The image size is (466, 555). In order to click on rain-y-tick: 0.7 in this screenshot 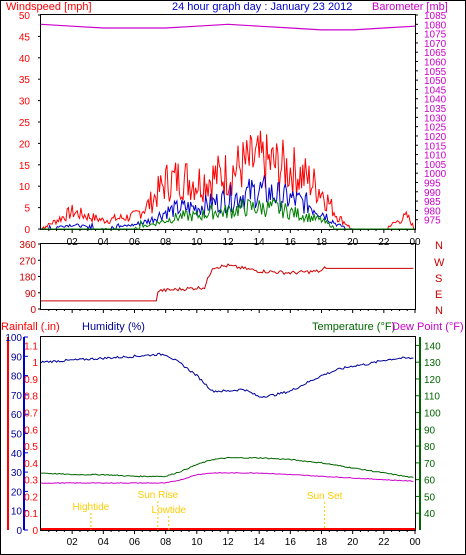, I will do `click(31, 414)`.